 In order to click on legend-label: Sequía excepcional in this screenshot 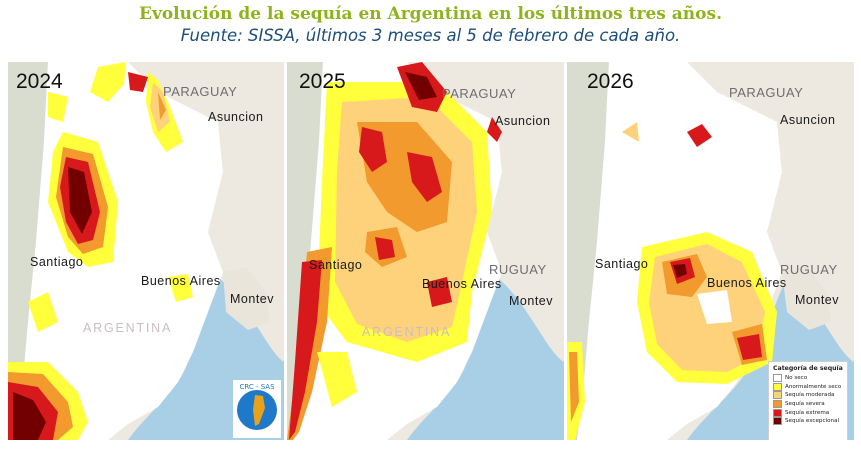, I will do `click(812, 421)`.